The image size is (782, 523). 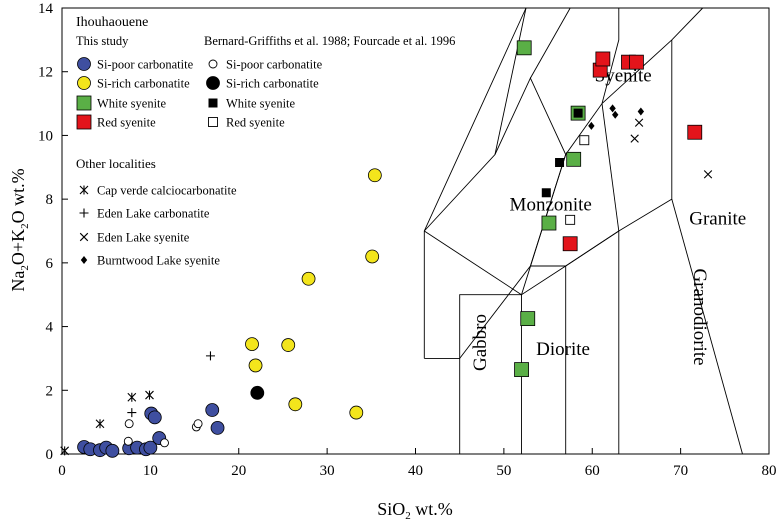 What do you see at coordinates (25, 226) in the screenshot?
I see `y-axis-label-sub2: 2` at bounding box center [25, 226].